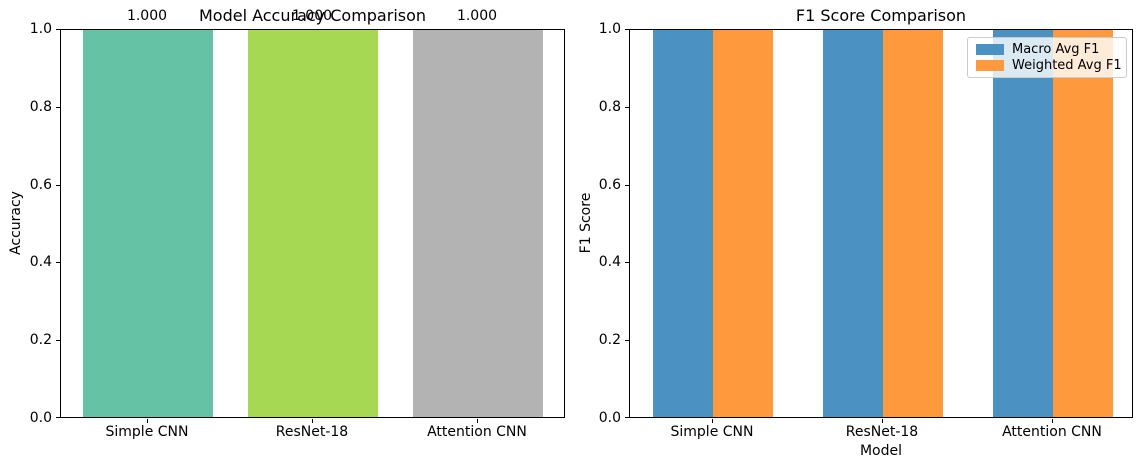  I want to click on f1-weighted-bar-simple-cnn, so click(743, 223).